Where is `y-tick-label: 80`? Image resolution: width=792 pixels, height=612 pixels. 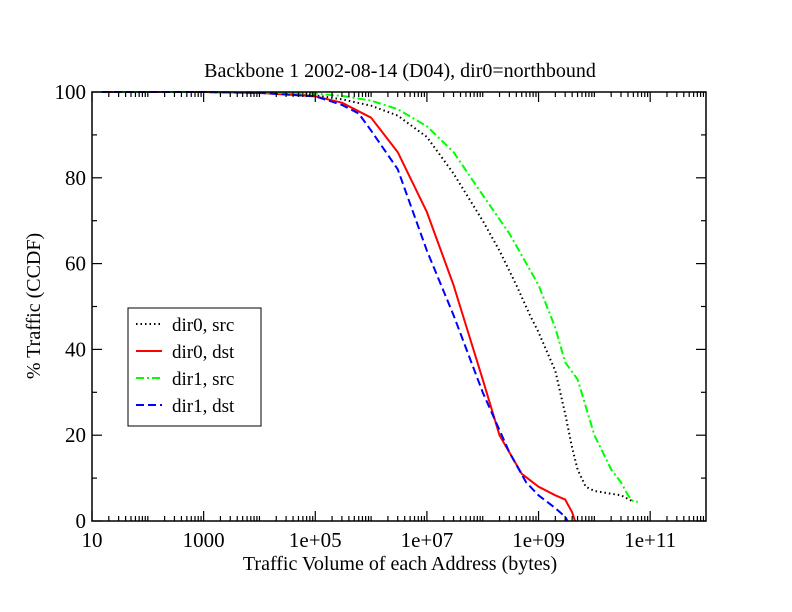
y-tick-label: 80 is located at coordinates (75, 178).